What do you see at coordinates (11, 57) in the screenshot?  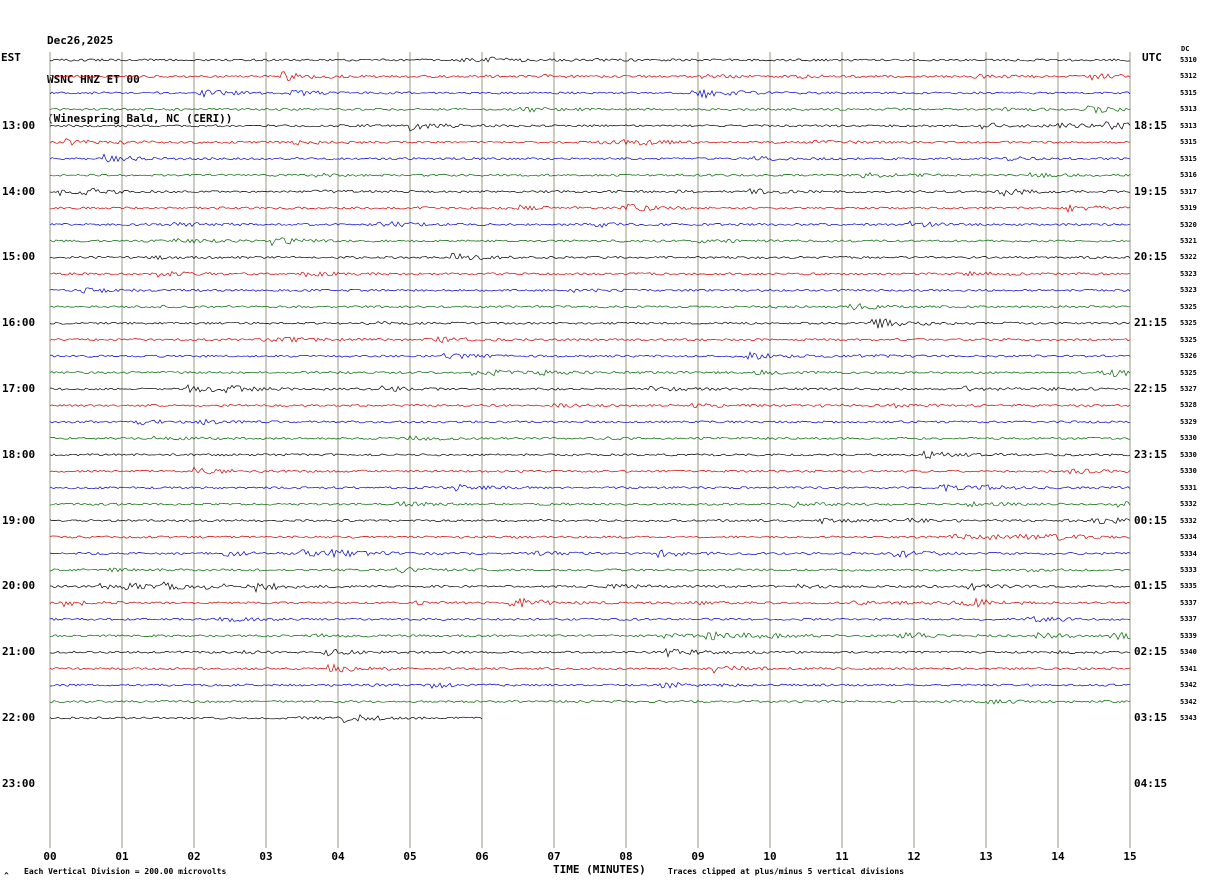 I see `left-axis-label: EST` at bounding box center [11, 57].